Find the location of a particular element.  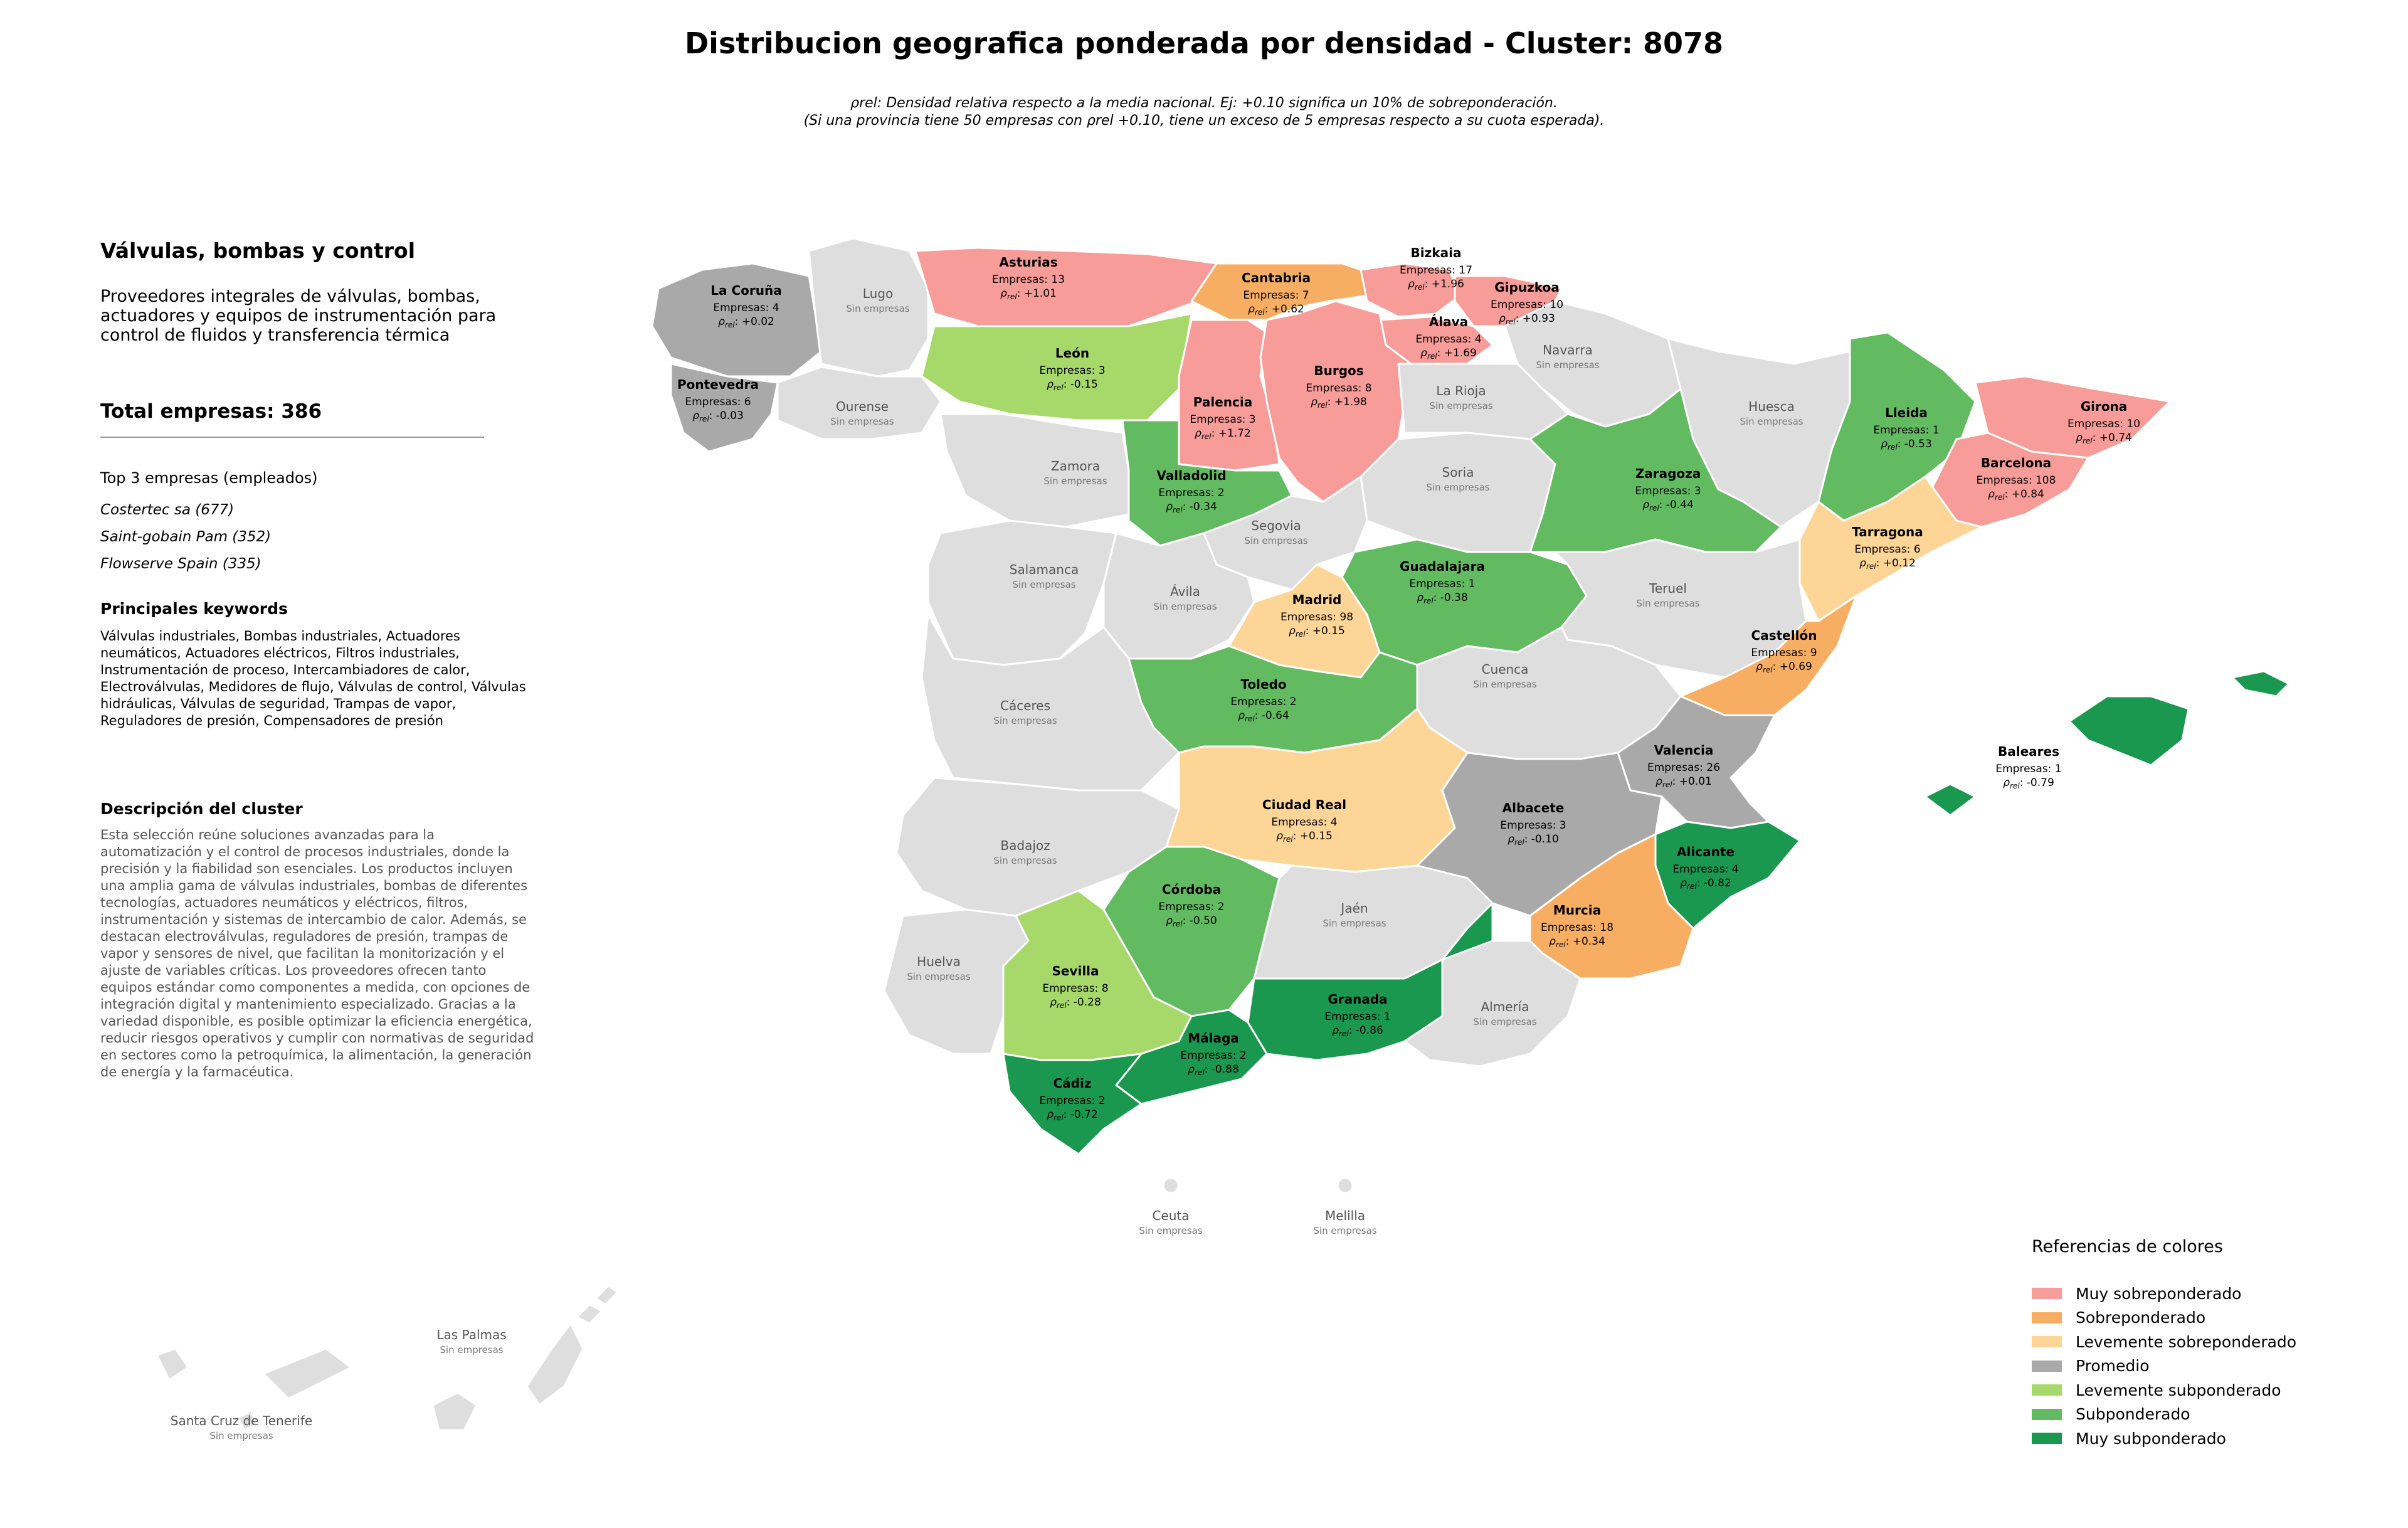

province-label-segovia: Segovia Sin empresas is located at coordinates (1275, 532).